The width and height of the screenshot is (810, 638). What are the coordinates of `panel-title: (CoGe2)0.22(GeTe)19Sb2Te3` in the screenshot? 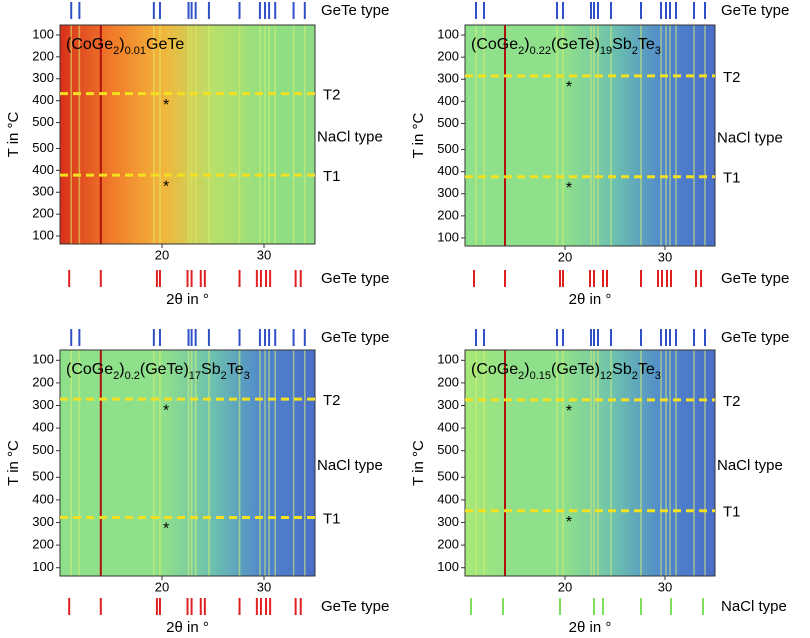 It's located at (566, 46).